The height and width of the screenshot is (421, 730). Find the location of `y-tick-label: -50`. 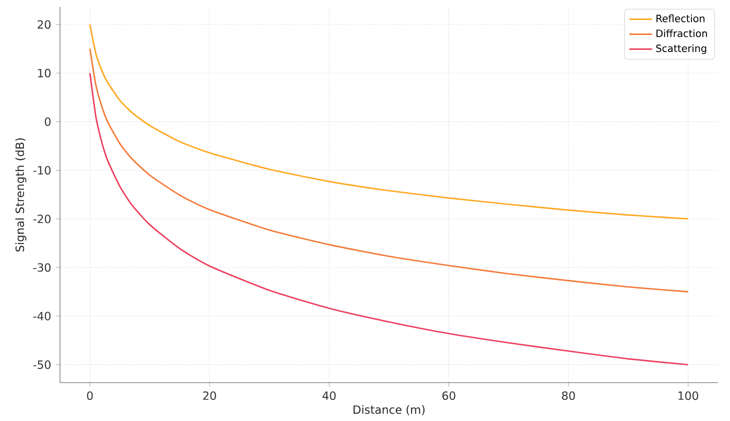

y-tick-label: -50 is located at coordinates (42, 364).